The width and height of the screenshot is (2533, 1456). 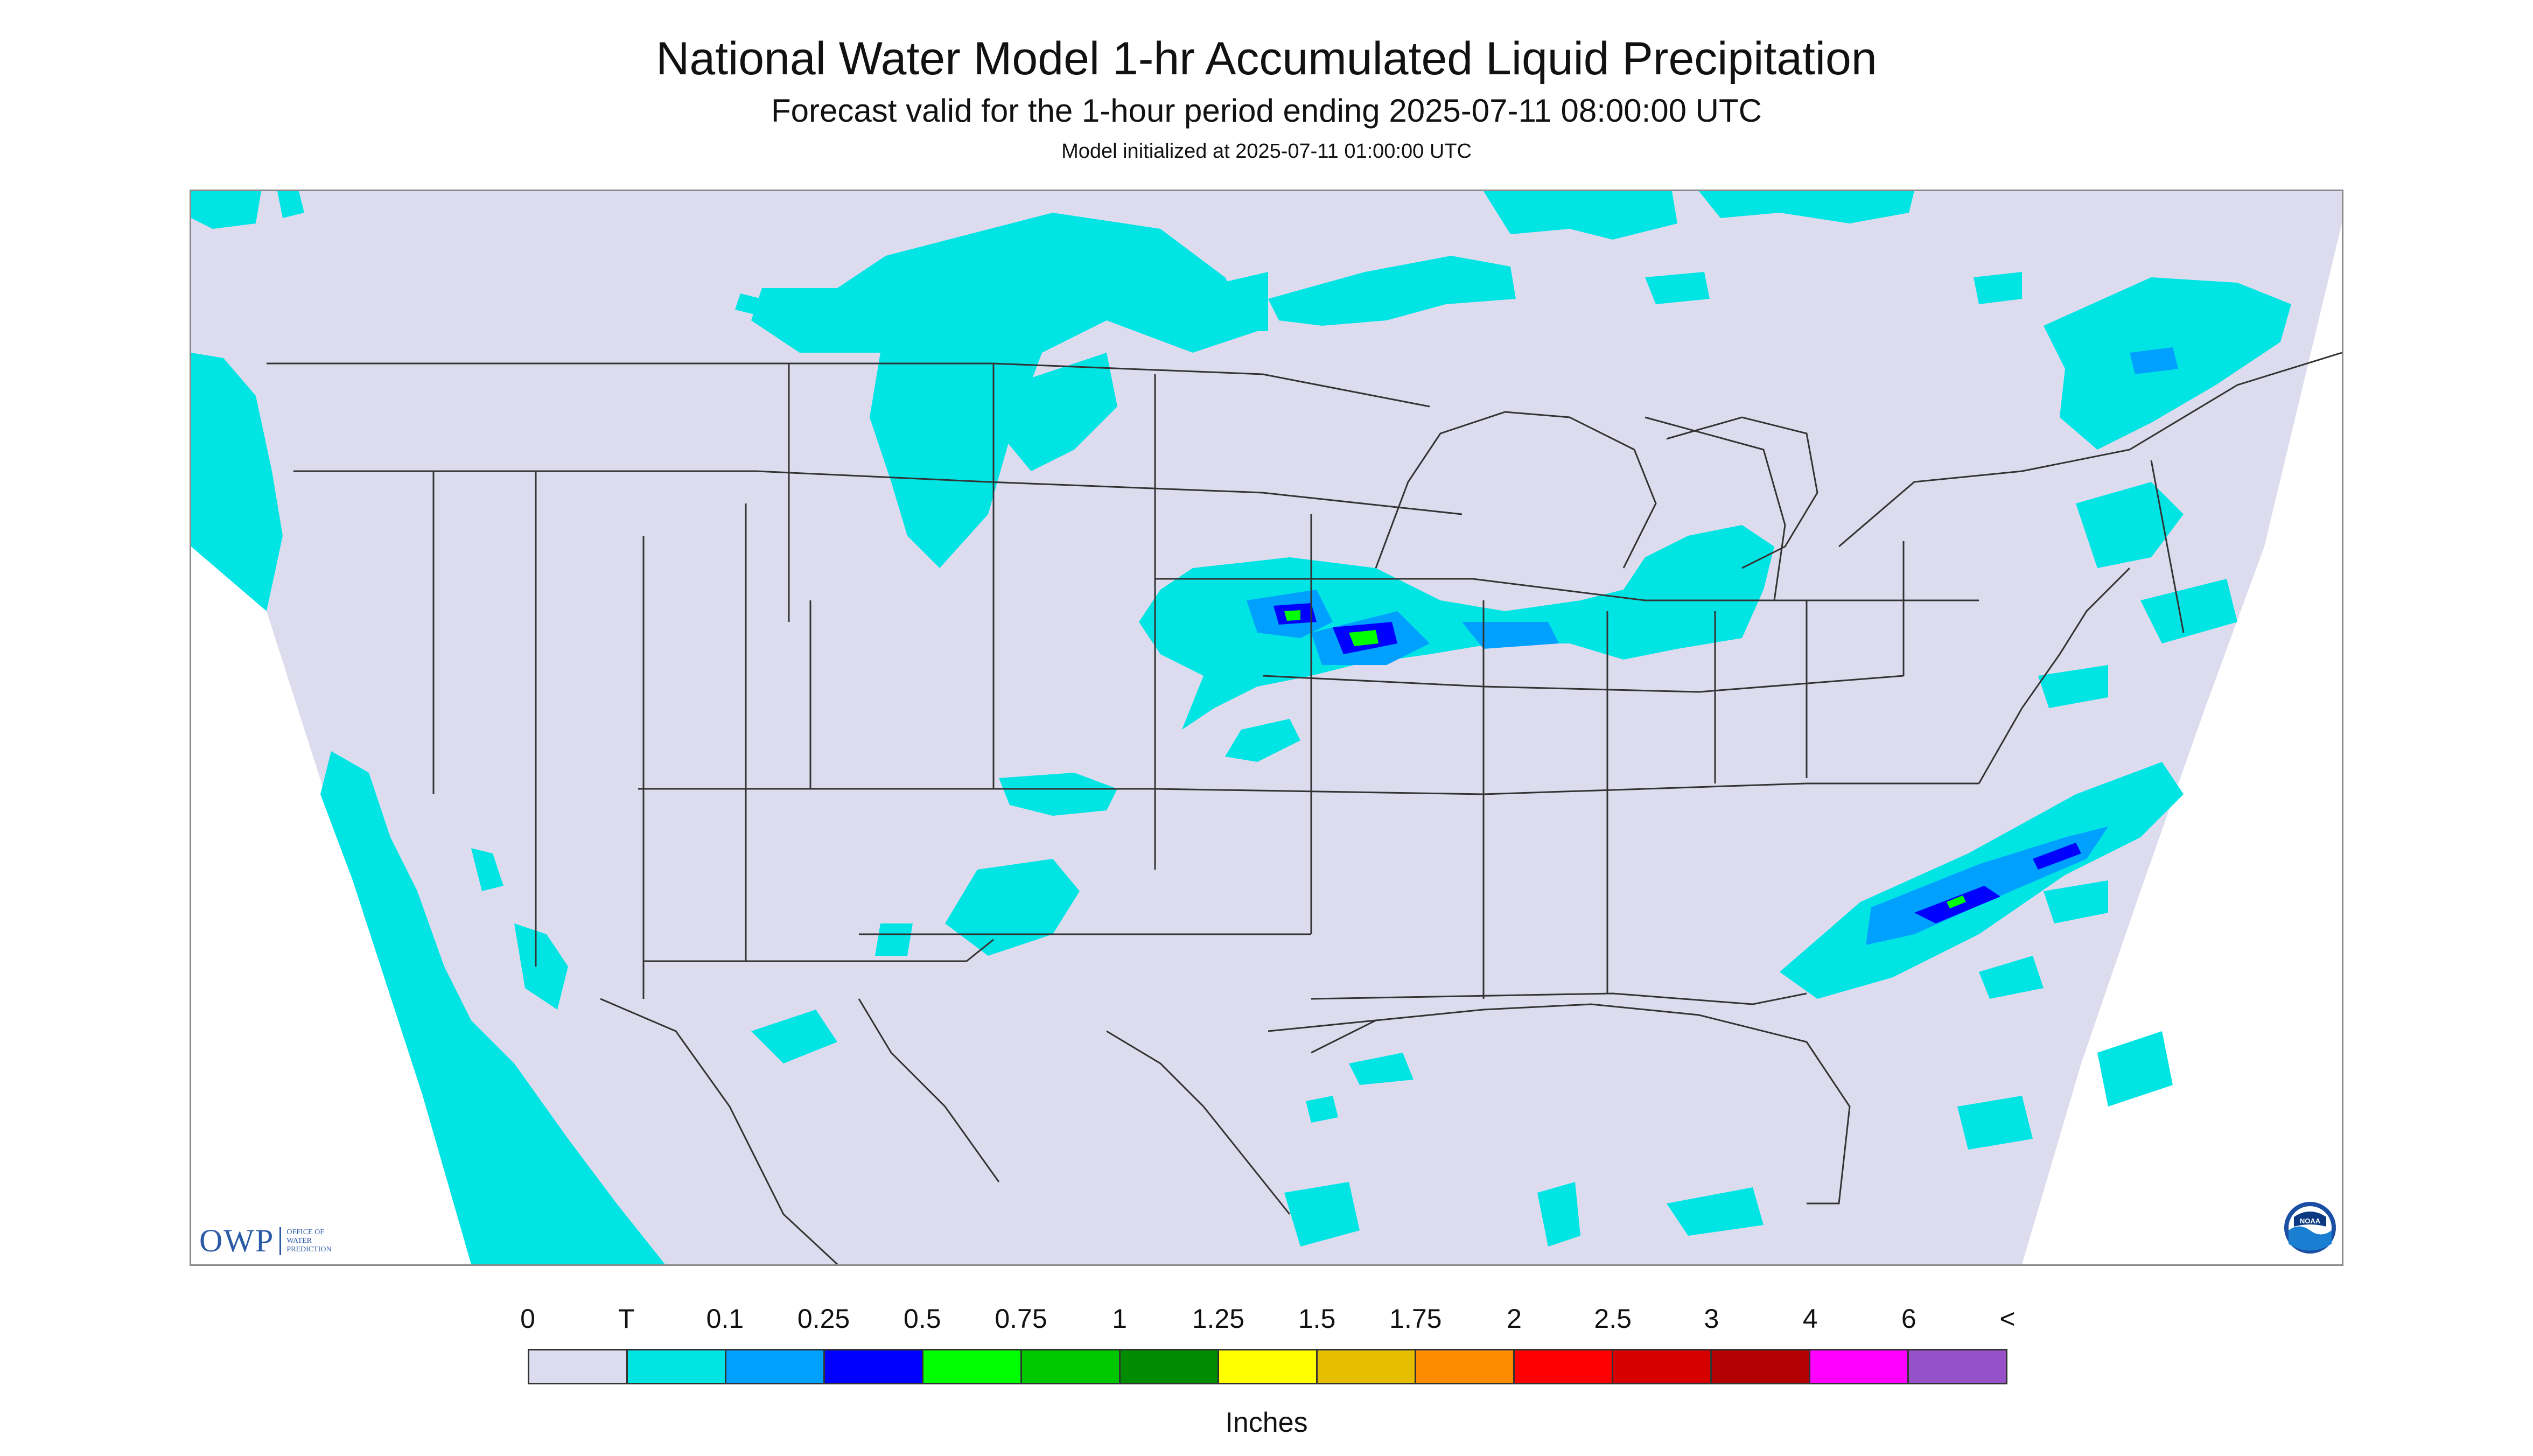 What do you see at coordinates (1120, 1319) in the screenshot?
I see `legend-tick-label: 1` at bounding box center [1120, 1319].